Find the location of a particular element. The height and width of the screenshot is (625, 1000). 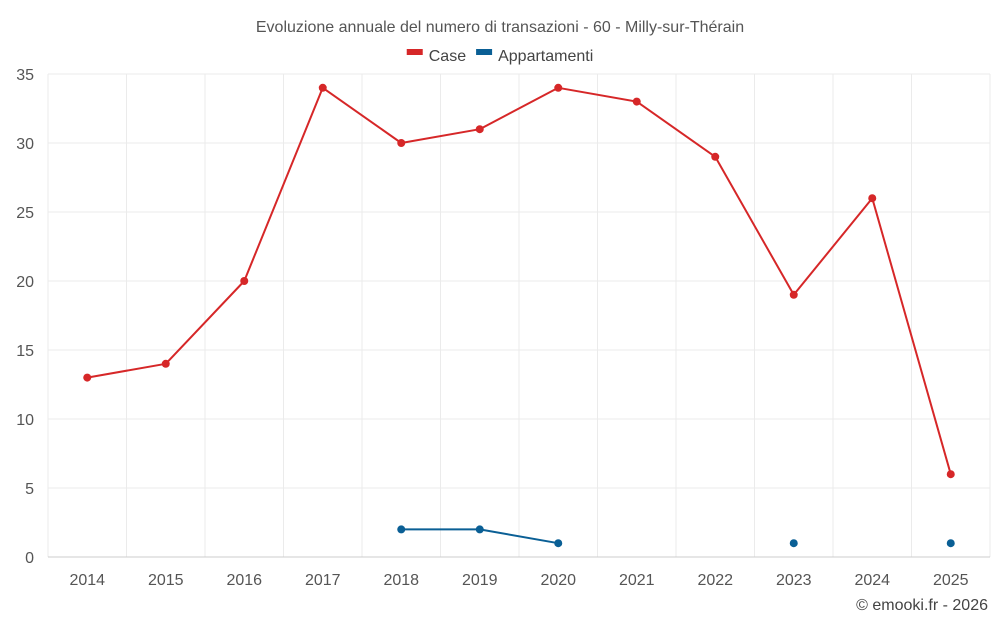

x-tick-label: 2016 is located at coordinates (244, 580).